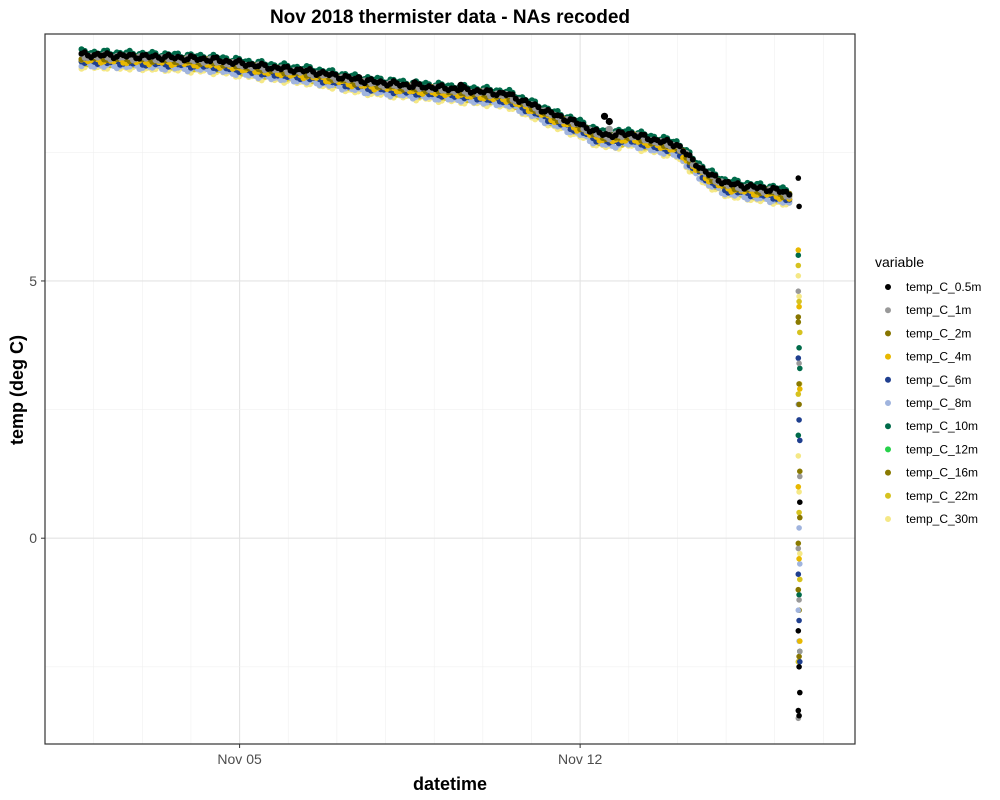 This screenshot has width=1000, height=800. I want to click on x-axis-ticks: Nov 05 Nov 12, so click(410, 755).